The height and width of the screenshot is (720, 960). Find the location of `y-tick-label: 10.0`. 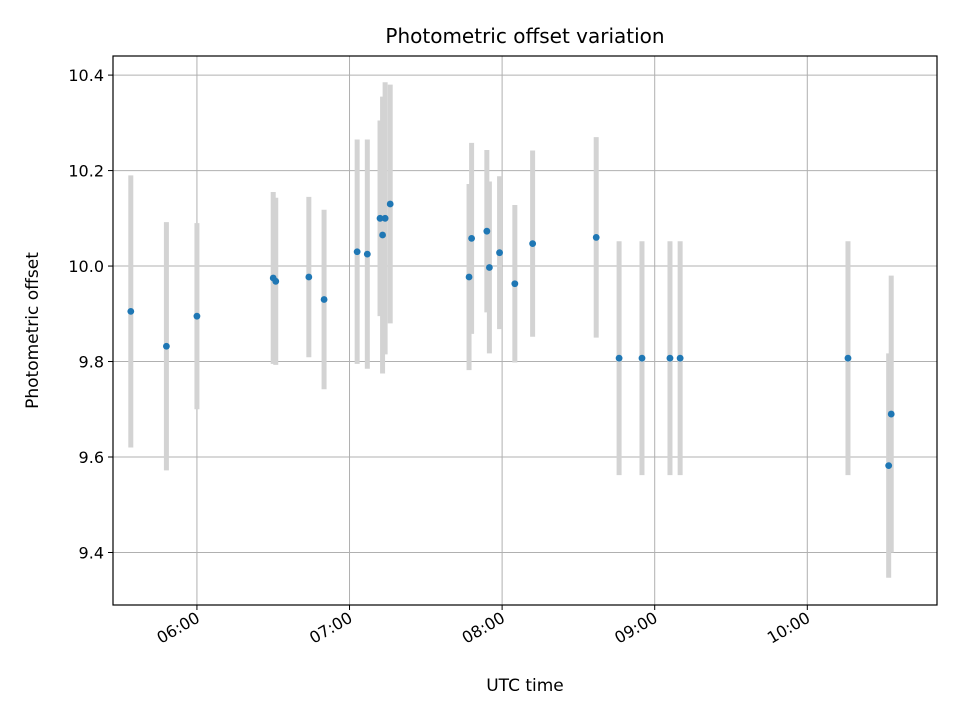

y-tick-label: 10.0 is located at coordinates (86, 266).